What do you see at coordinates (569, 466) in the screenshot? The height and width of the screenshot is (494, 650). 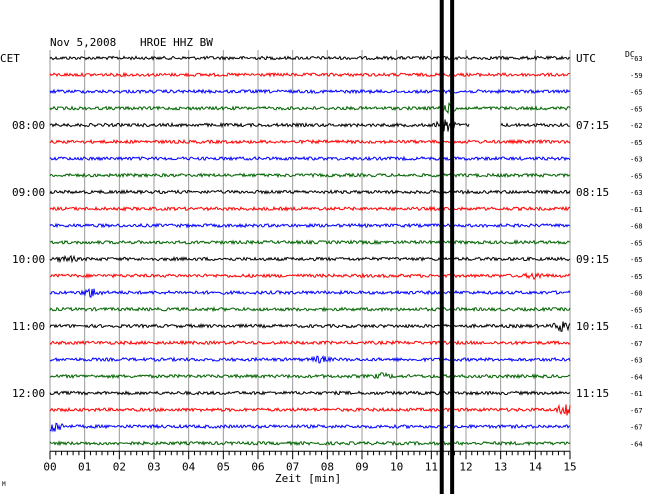 I see `x-tick-label: 15` at bounding box center [569, 466].